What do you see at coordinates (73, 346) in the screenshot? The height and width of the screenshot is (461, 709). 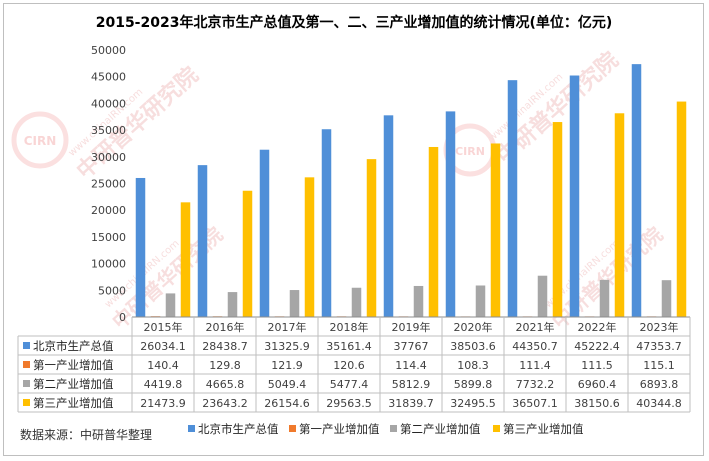 I see `table-series-name: 北京市生产总值` at bounding box center [73, 346].